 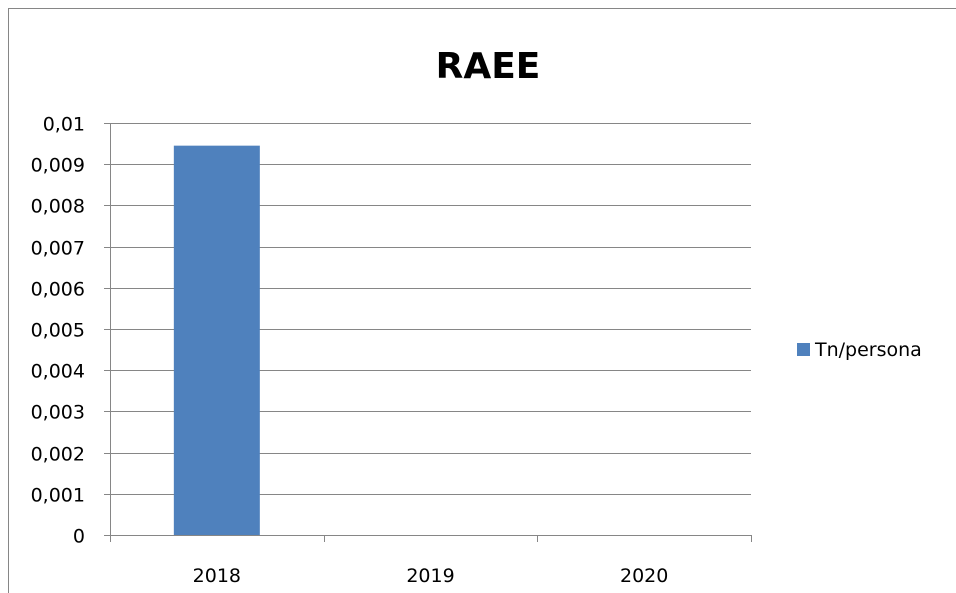 What do you see at coordinates (58, 249) in the screenshot?
I see `y-tick-label: 0,007` at bounding box center [58, 249].